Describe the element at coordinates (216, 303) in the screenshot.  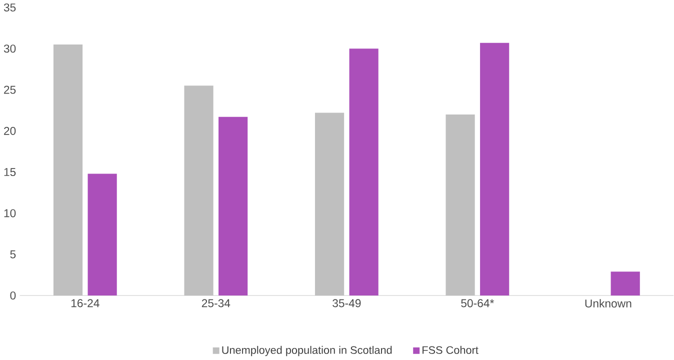
I see `x-tick-label: 25-34` at that location.